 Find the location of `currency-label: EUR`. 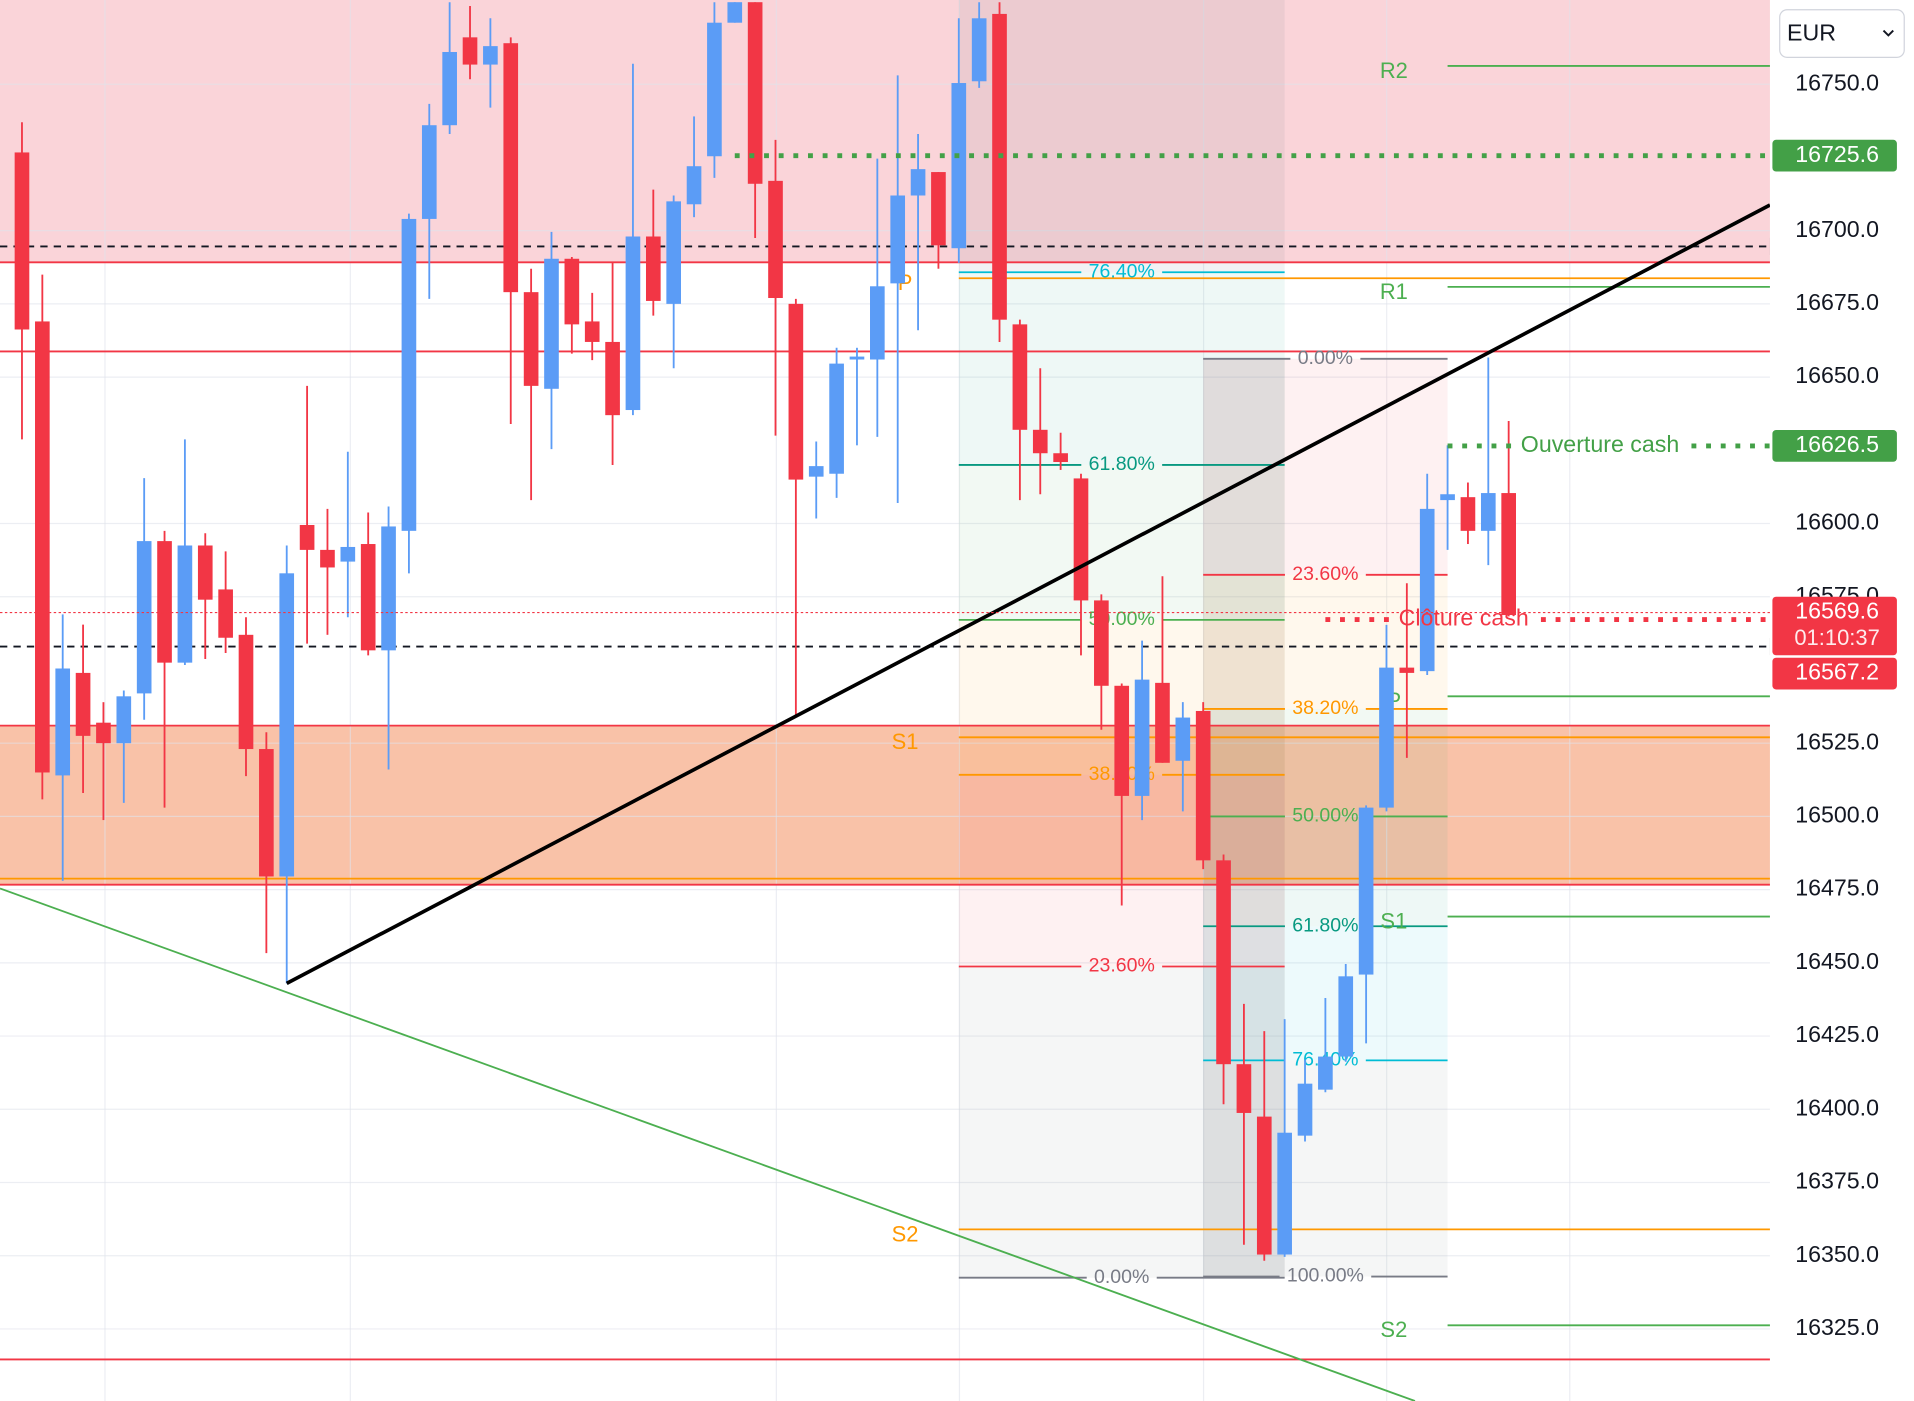

currency-label: EUR is located at coordinates (1811, 32).